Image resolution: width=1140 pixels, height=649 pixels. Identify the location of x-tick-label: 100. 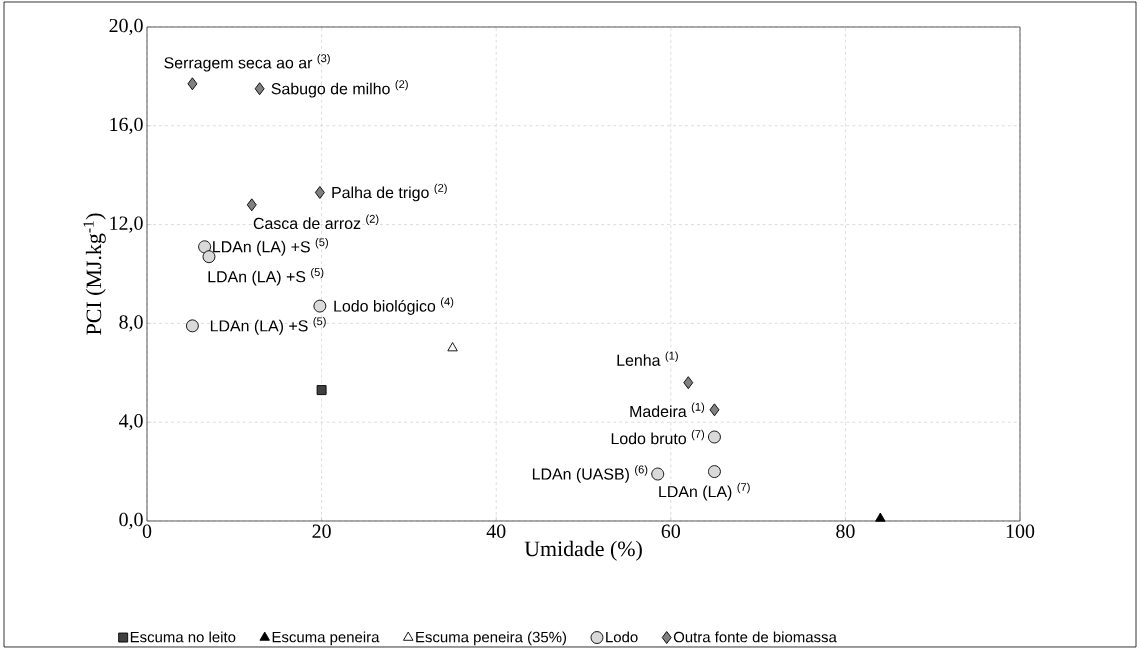
(1020, 531).